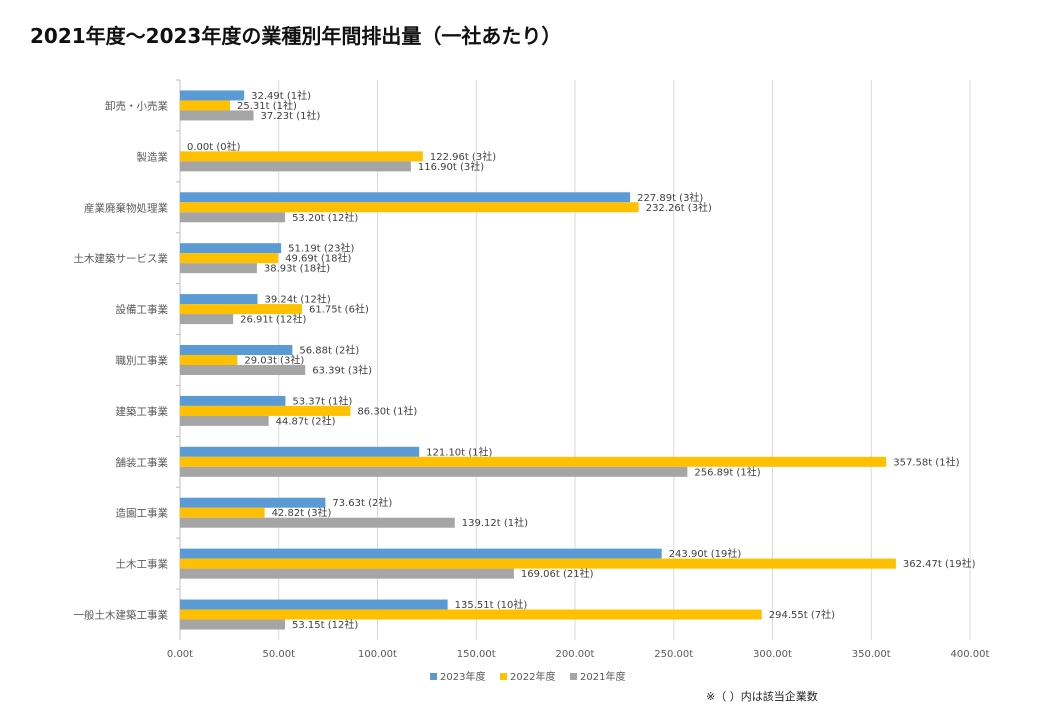 The width and height of the screenshot is (1040, 720). What do you see at coordinates (273, 319) in the screenshot?
I see `data-label: 26.91t (12社)` at bounding box center [273, 319].